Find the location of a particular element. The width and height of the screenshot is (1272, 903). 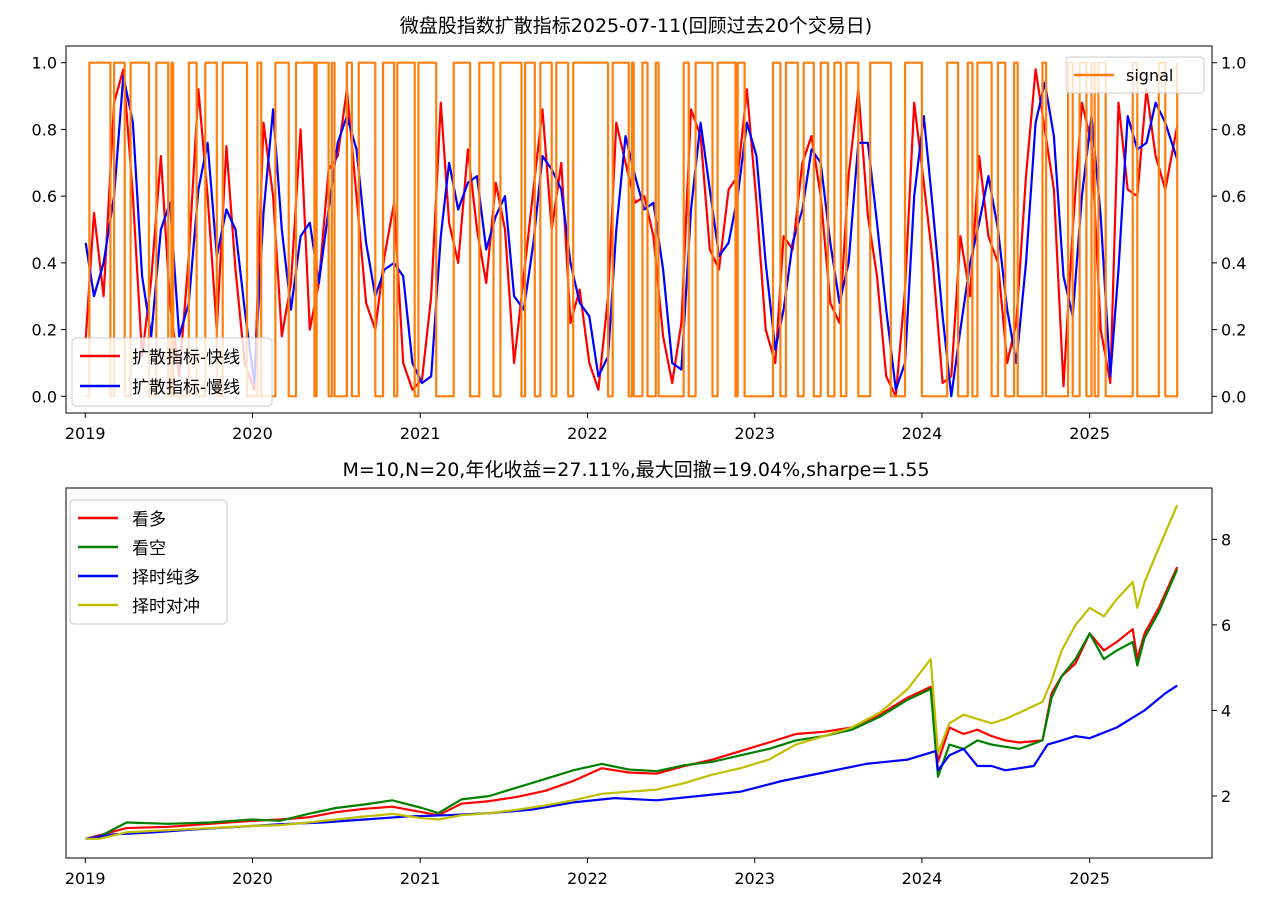

top-legend-right-box is located at coordinates (1135, 75).